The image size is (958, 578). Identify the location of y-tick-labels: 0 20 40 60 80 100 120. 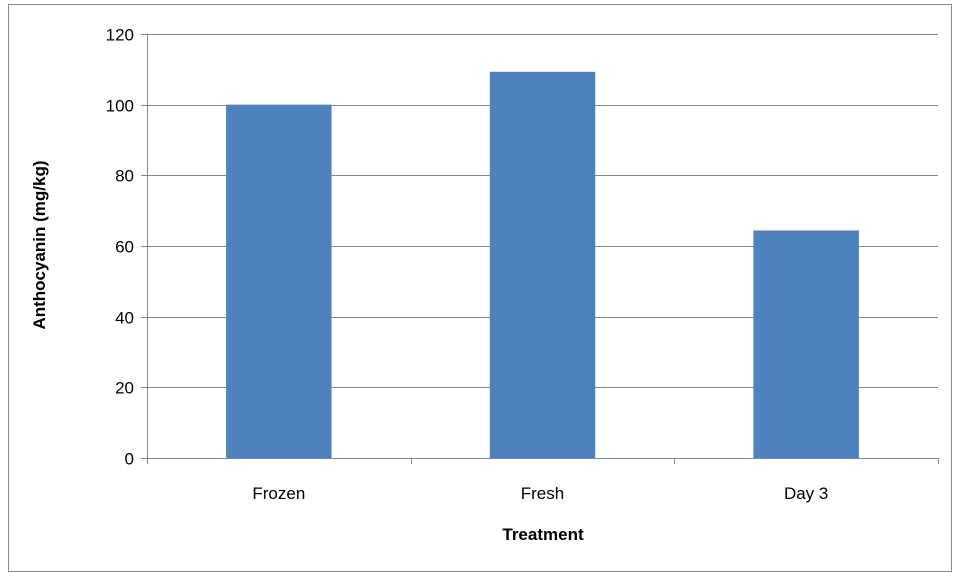
(120, 247).